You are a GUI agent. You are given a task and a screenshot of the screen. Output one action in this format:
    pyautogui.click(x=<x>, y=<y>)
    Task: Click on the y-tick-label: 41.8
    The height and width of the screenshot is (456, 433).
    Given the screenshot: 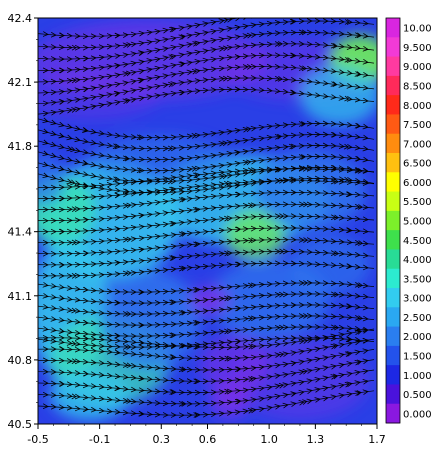 What is the action you would take?
    pyautogui.click(x=20, y=146)
    